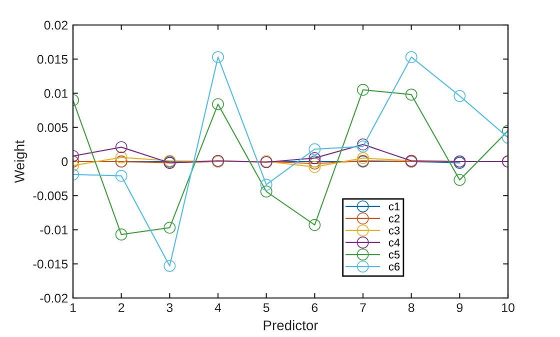  Describe the element at coordinates (266, 307) in the screenshot. I see `x-tick-label: 5` at that location.